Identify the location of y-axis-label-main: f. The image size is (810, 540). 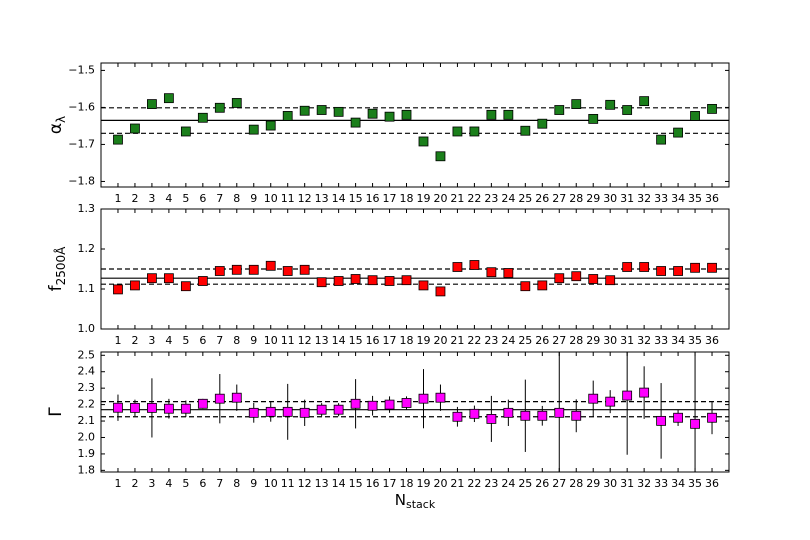
(56, 287).